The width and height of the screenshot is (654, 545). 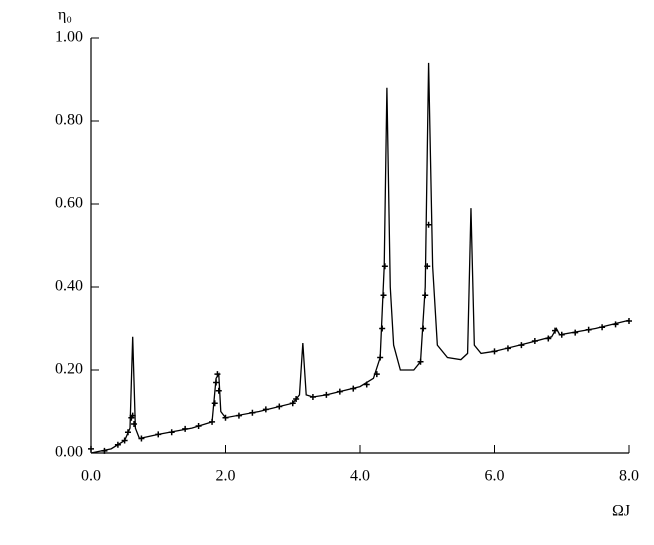 I want to click on x-axis-label: ΩJ, so click(x=621, y=511).